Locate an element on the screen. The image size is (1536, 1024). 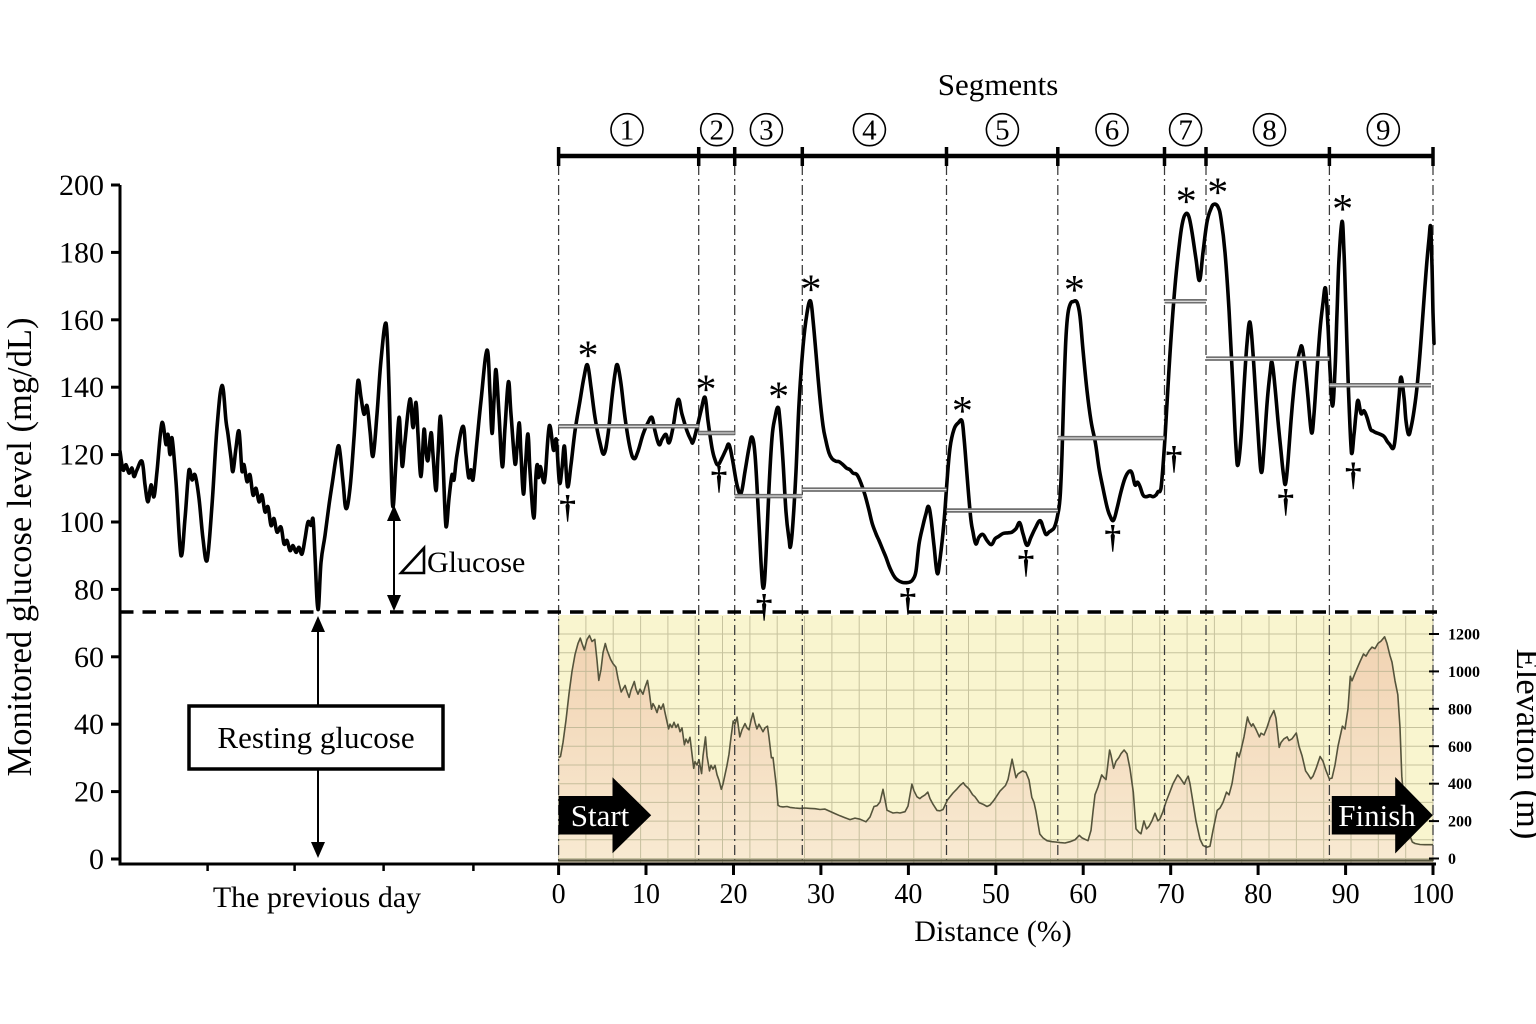
svg-text: 50 is located at coordinates (996, 894).